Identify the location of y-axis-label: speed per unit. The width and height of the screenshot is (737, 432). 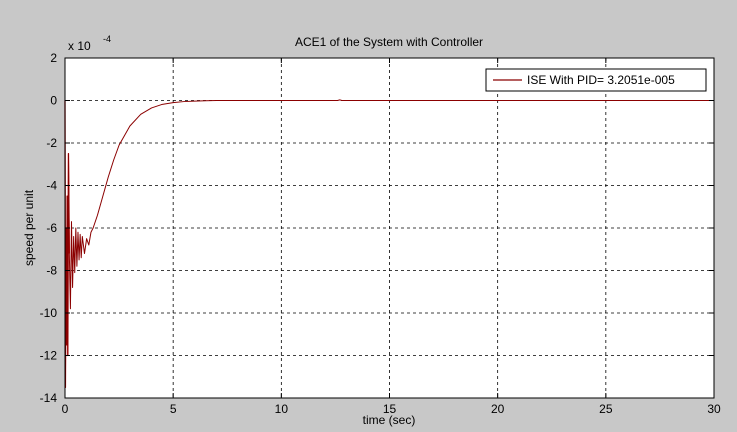
(29, 227).